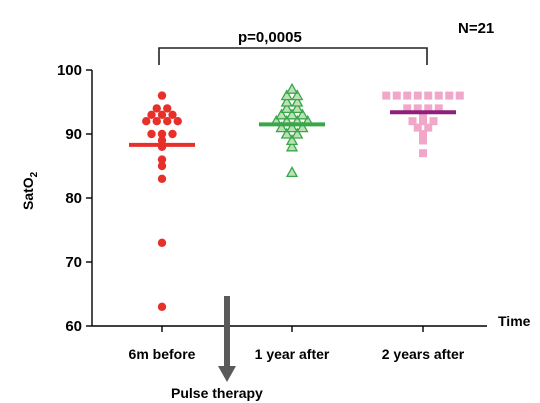 This screenshot has height=403, width=540. Describe the element at coordinates (217, 393) in the screenshot. I see `pulse-therapy-label: Pulse therapy` at that location.